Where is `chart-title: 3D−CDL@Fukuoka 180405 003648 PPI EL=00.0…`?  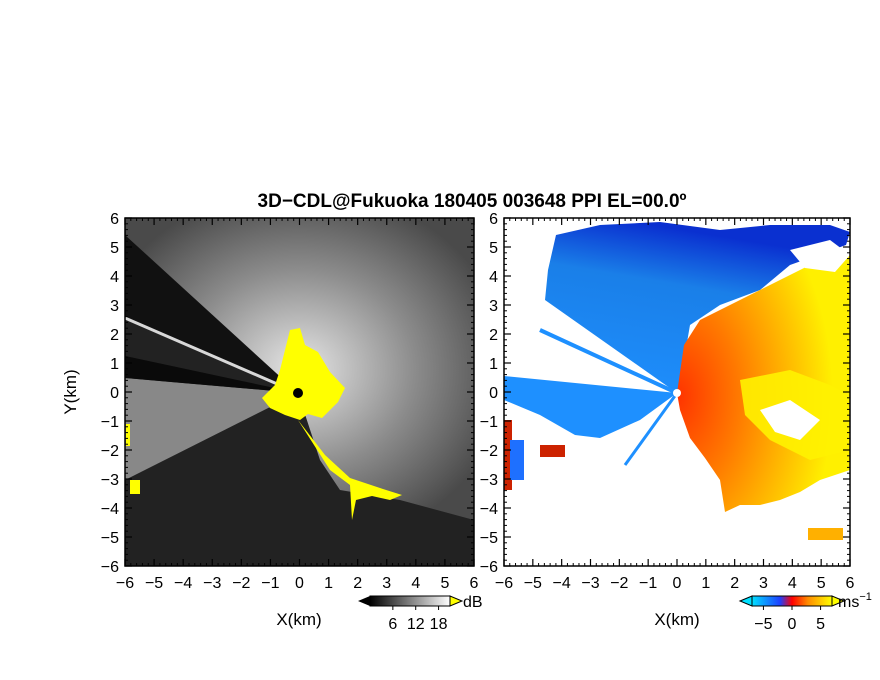 chart-title: 3D−CDL@Fukuoka 180405 003648 PPI EL=00.0… is located at coordinates (472, 201).